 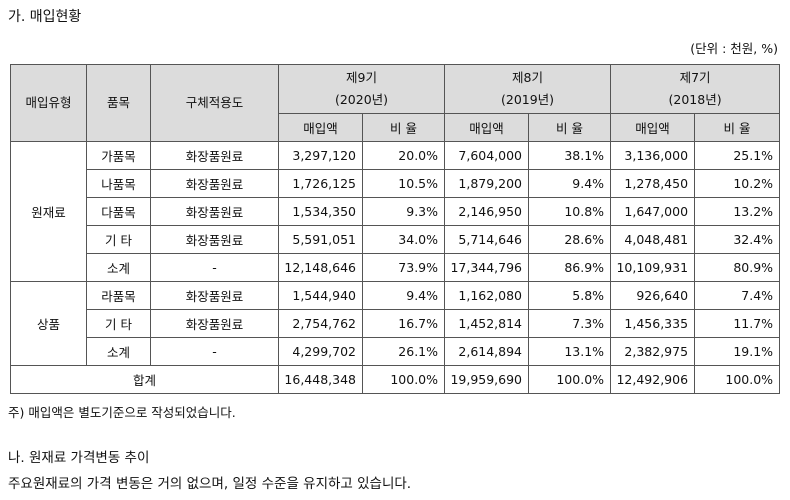 I want to click on amount-cell: 3,297,120, so click(x=320, y=155).